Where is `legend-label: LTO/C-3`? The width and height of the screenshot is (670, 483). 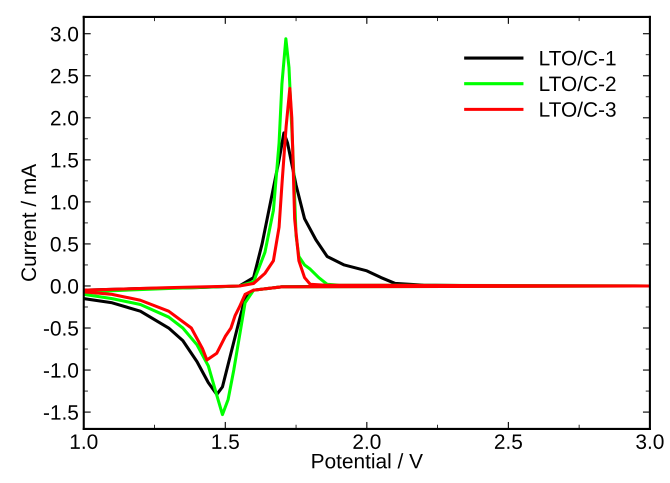
legend-label: LTO/C-3 is located at coordinates (578, 109).